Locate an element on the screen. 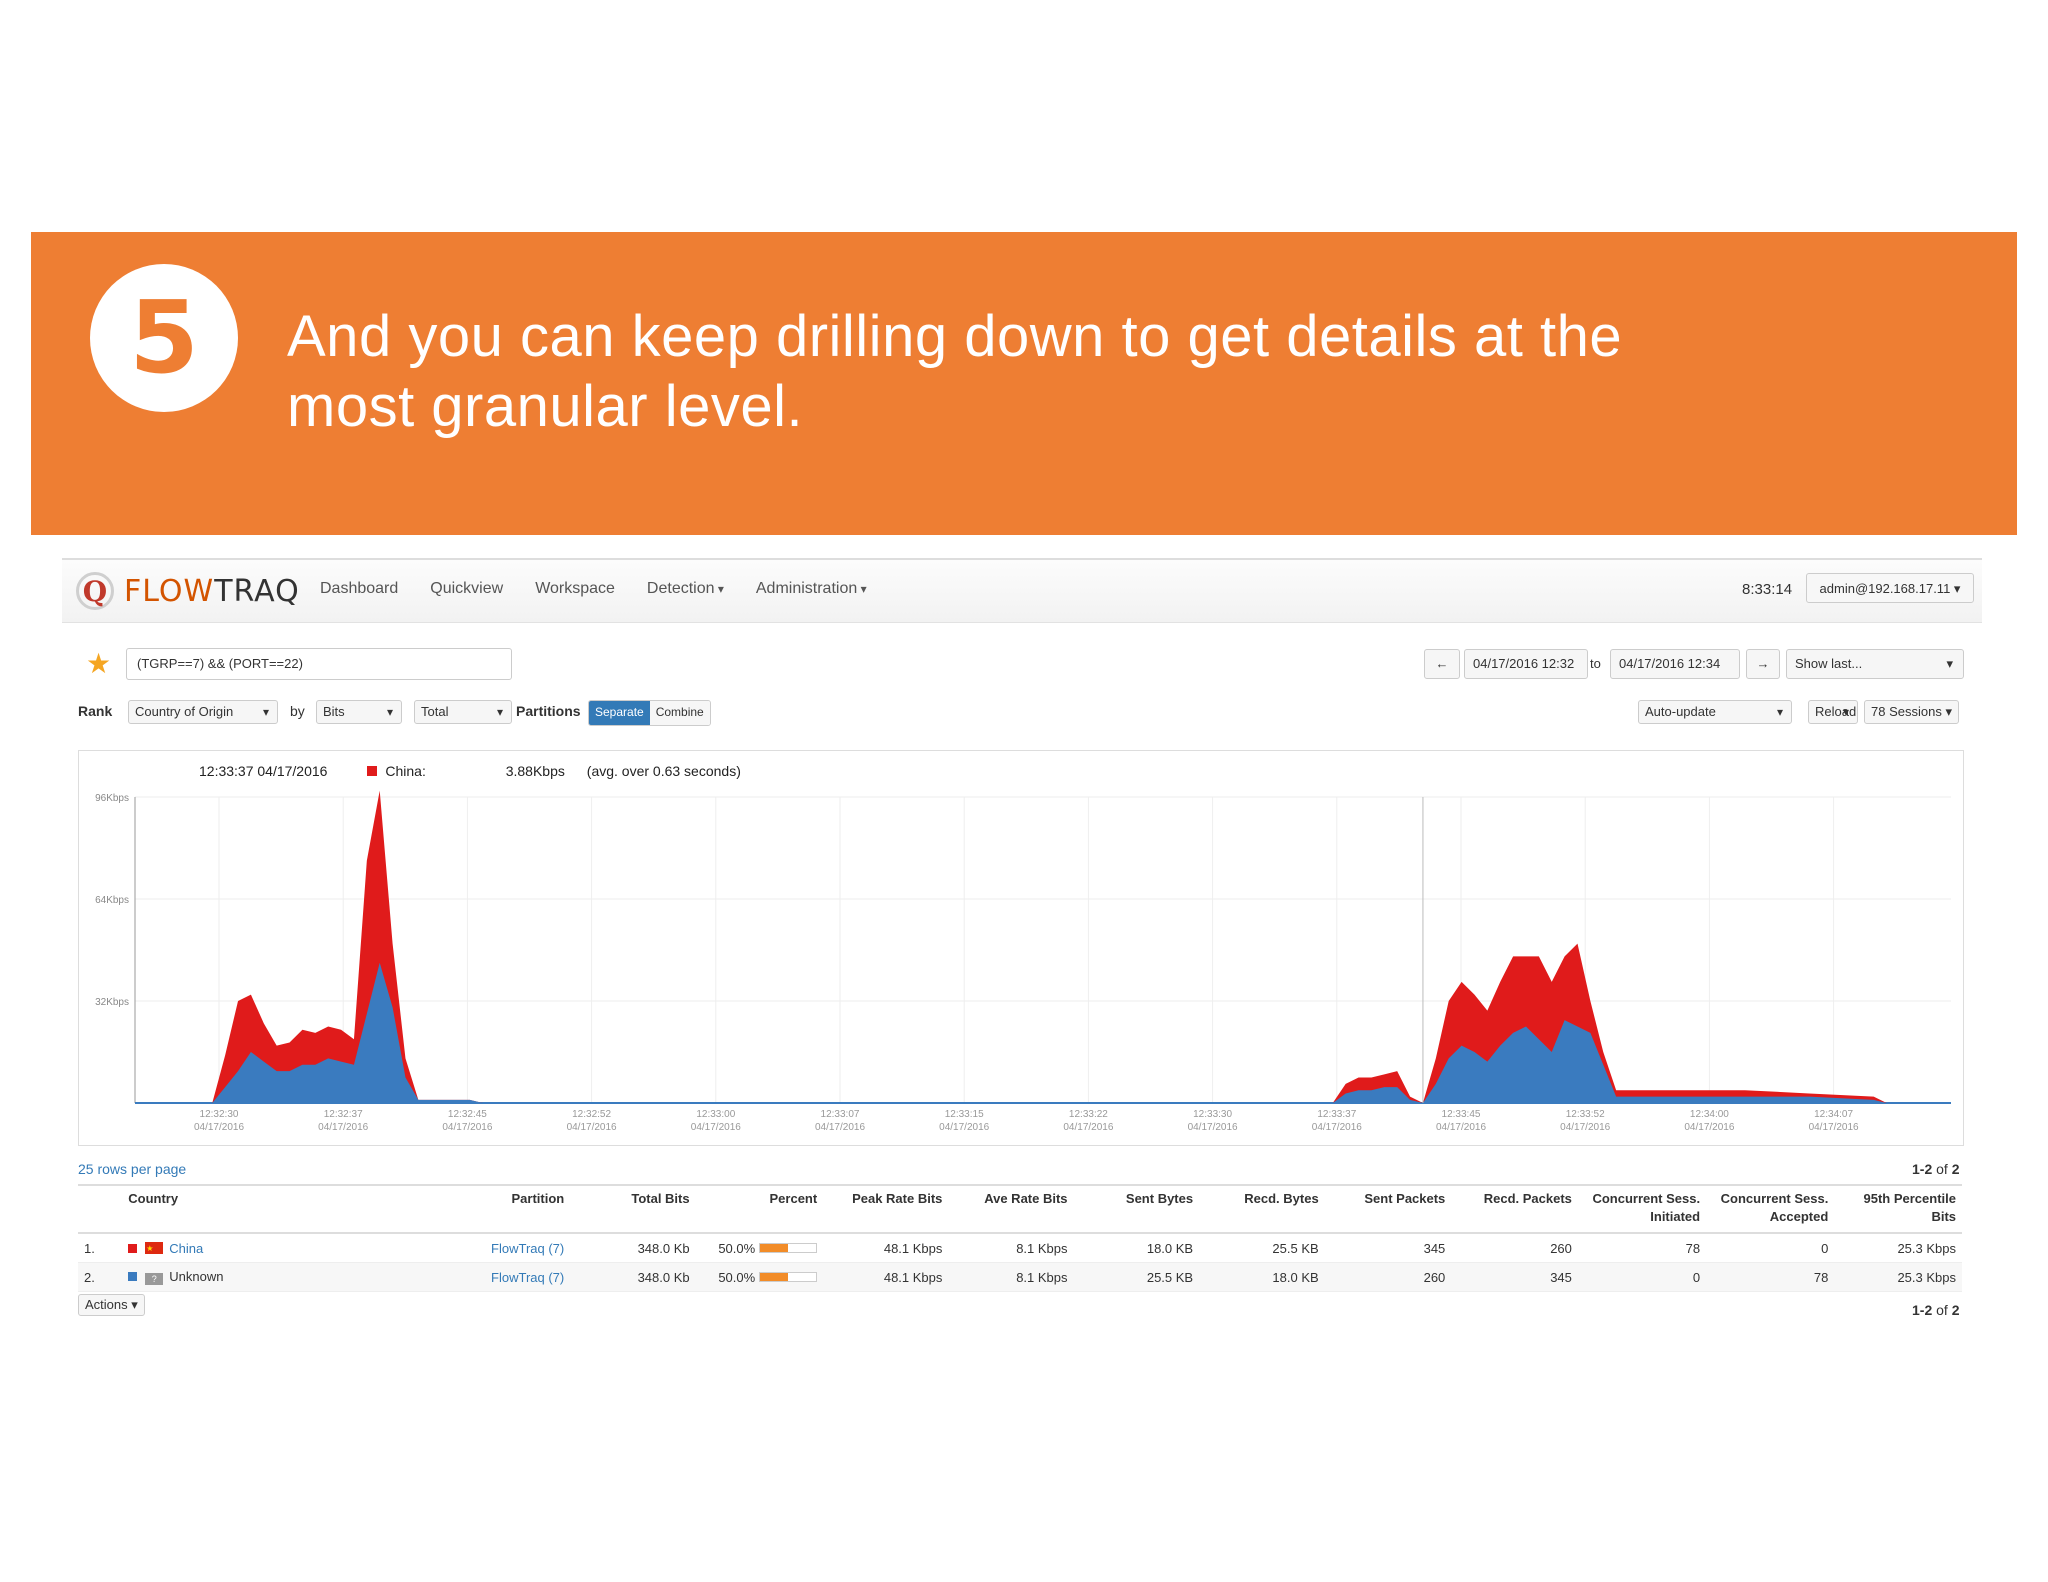 This screenshot has width=2048, height=1582. total-dropdown: Total is located at coordinates (463, 712).